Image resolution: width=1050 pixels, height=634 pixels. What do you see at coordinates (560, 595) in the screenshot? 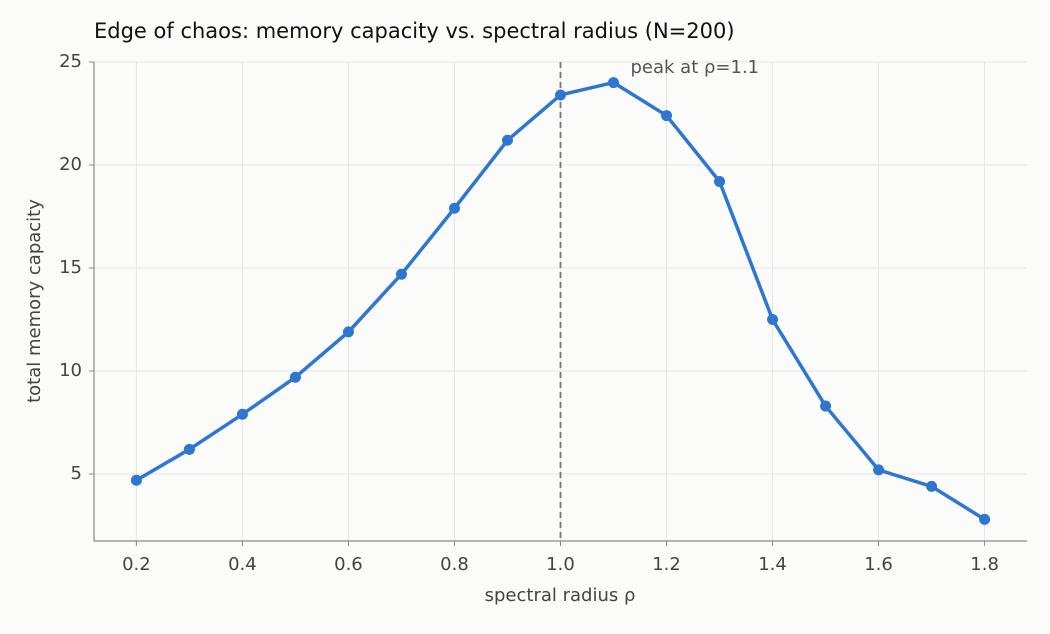
I see `x-axis-label: spectral radius ρ` at bounding box center [560, 595].